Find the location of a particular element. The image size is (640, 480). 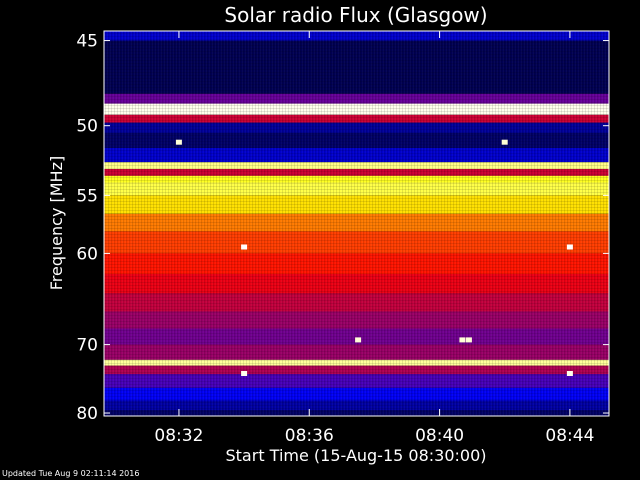

x-tick-label: 08:36 is located at coordinates (309, 436).